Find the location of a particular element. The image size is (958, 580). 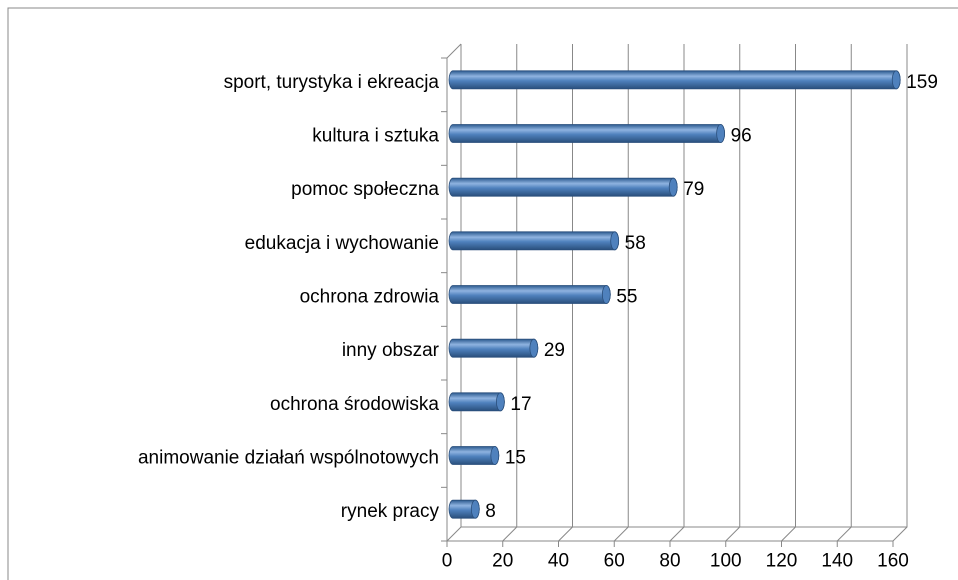

value-label: 96 is located at coordinates (741, 136).